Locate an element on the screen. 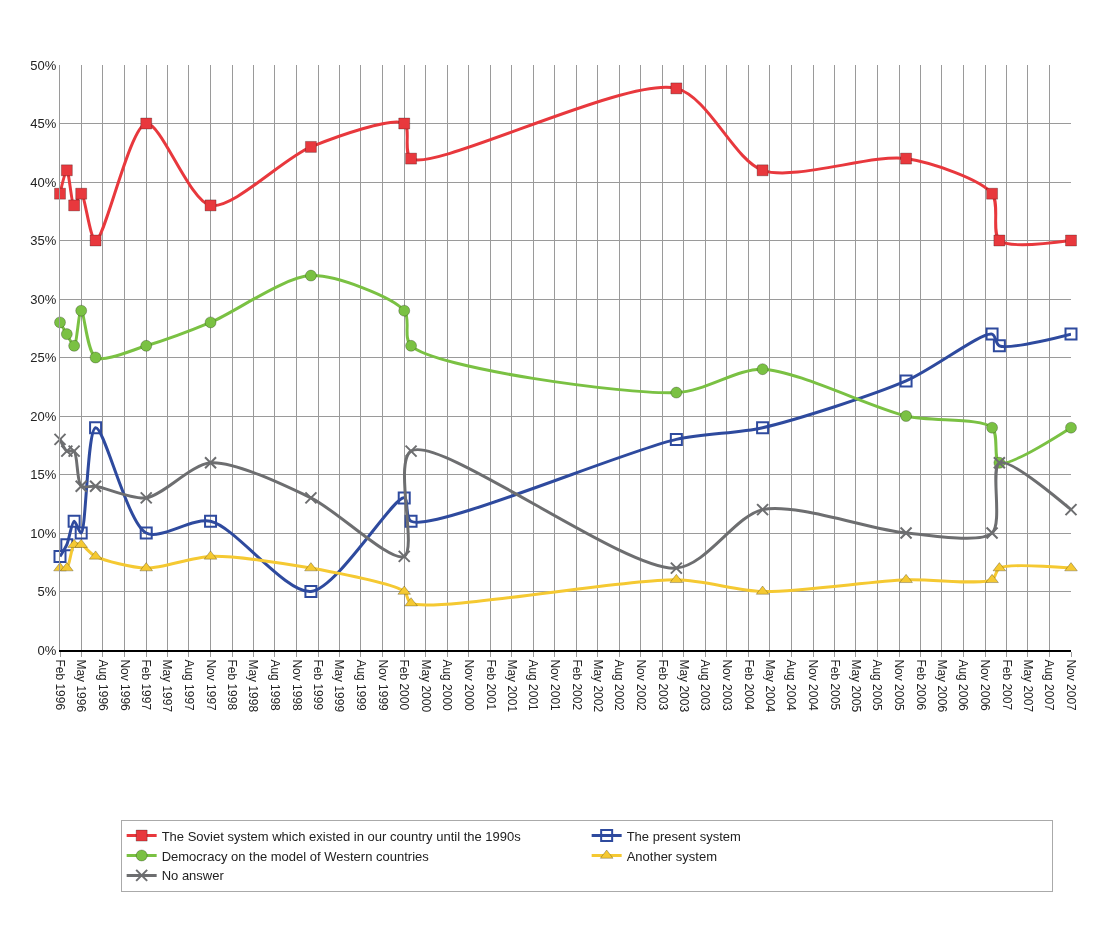  x-tick-label: Feb 2007 is located at coordinates (1006, 685).